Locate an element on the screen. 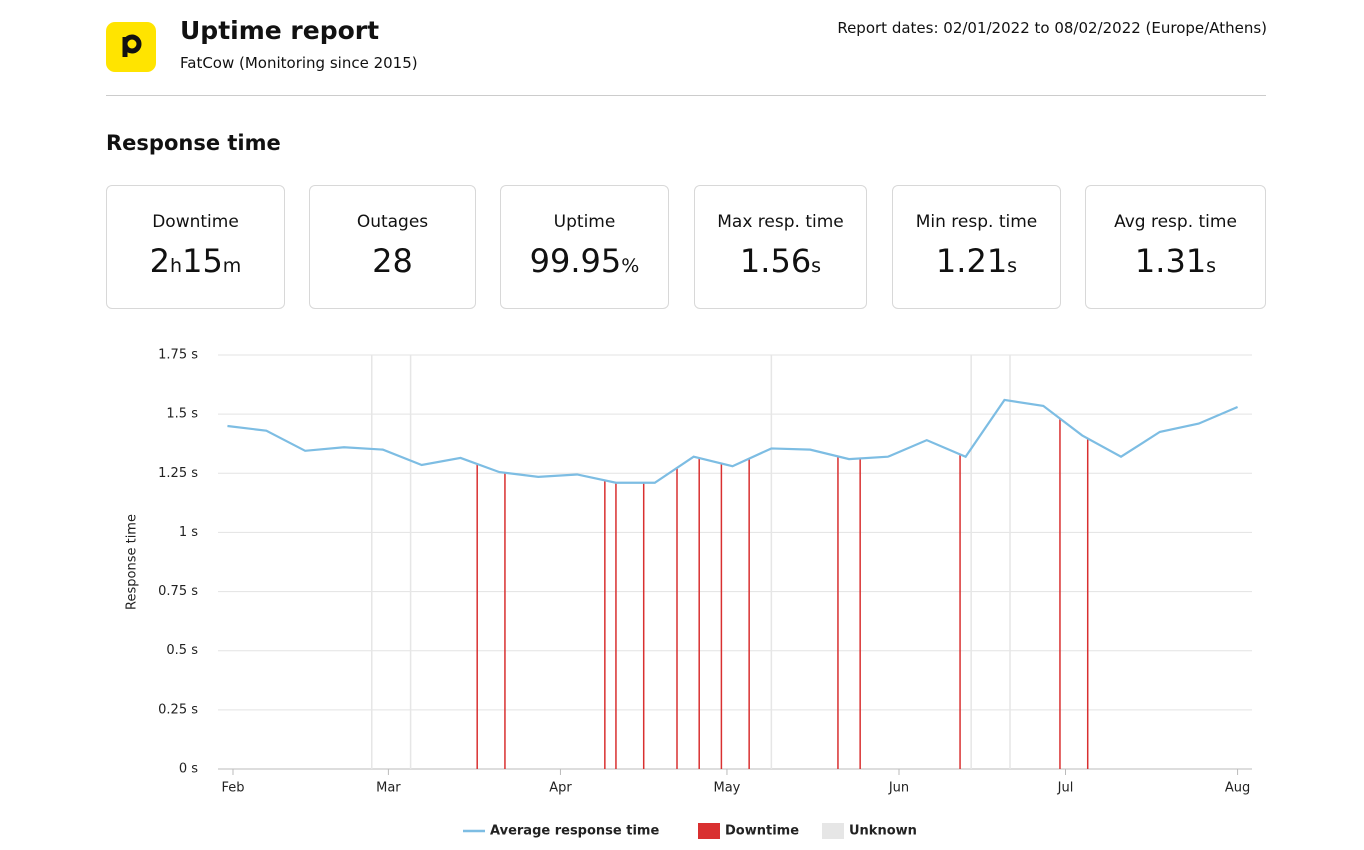  y-tick-label: 1 s is located at coordinates (188, 532).